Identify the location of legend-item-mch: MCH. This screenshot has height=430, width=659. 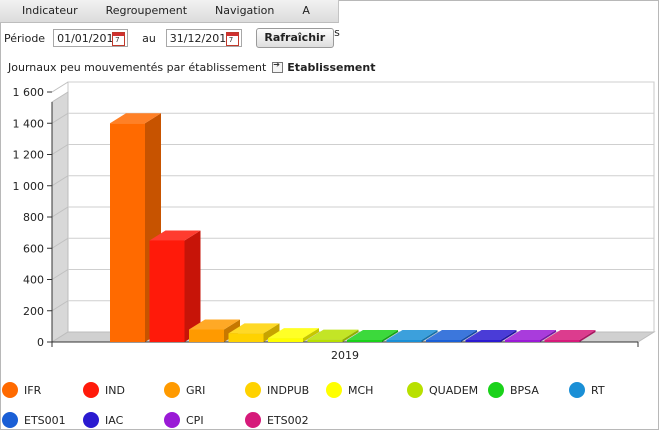
(349, 390).